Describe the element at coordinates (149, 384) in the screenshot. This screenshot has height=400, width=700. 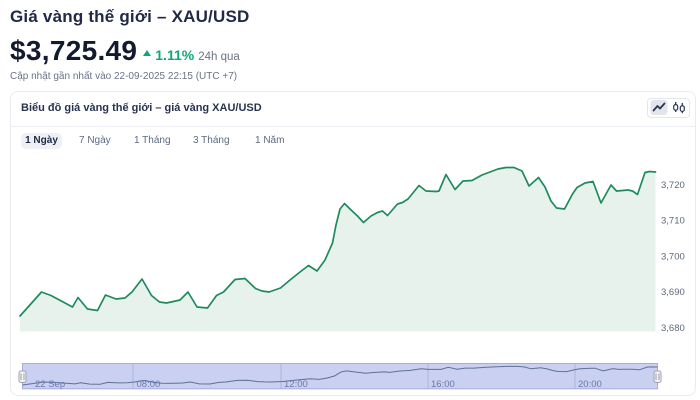
I see `svg-text: 08:00` at that location.